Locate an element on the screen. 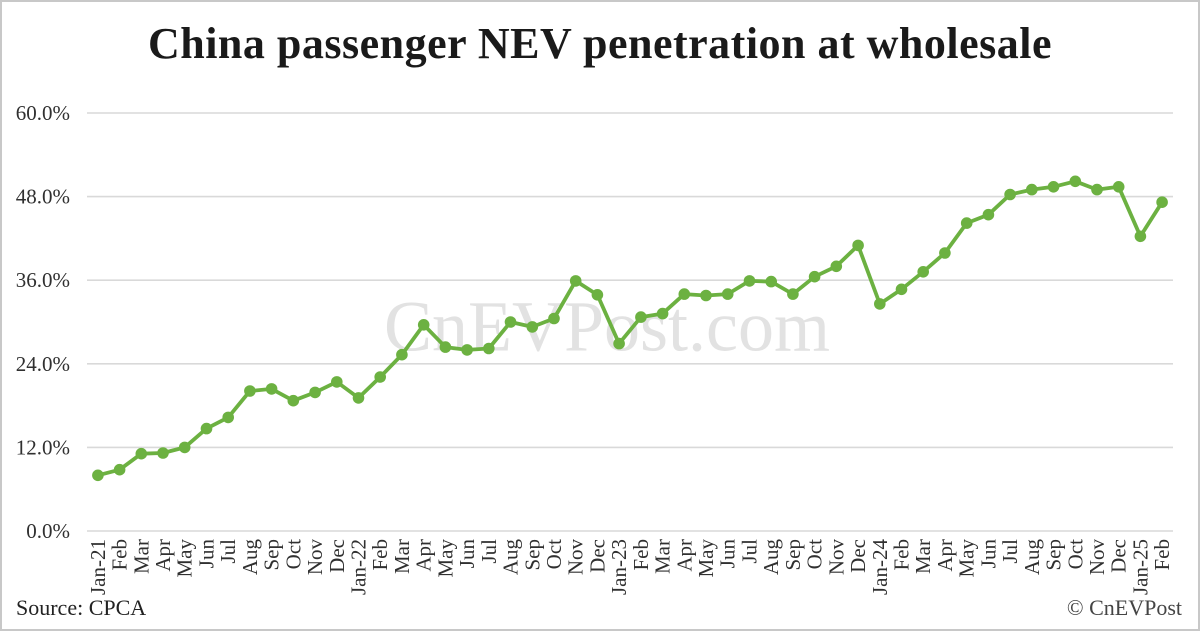 This screenshot has width=1200, height=631. y-axis-tick-label: 0.0% is located at coordinates (48, 531).